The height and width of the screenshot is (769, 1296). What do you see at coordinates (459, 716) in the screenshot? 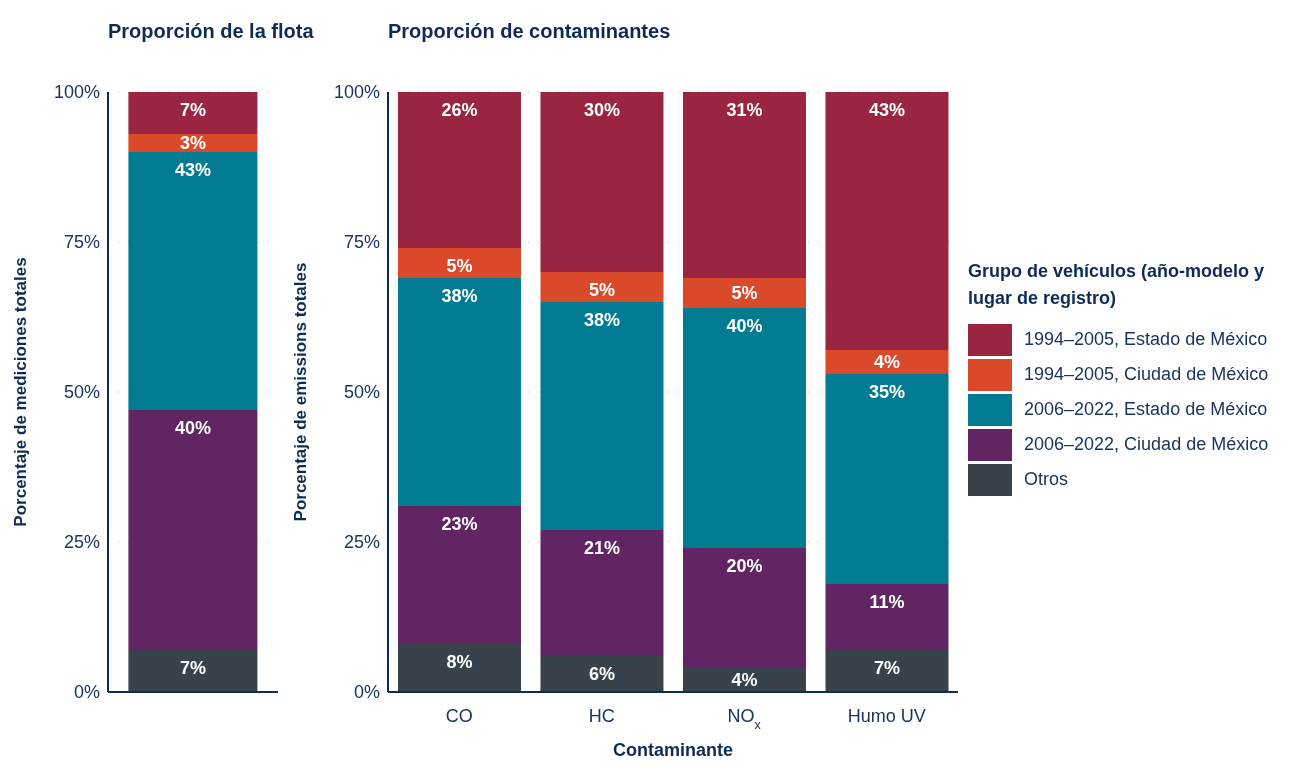
I see `x-tick-label: CO` at bounding box center [459, 716].